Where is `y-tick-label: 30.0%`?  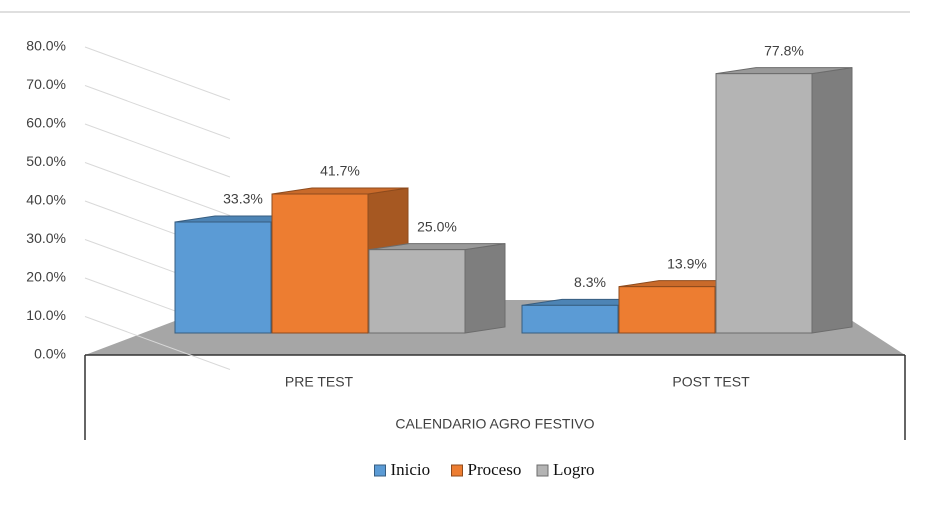
y-tick-label: 30.0% is located at coordinates (46, 238).